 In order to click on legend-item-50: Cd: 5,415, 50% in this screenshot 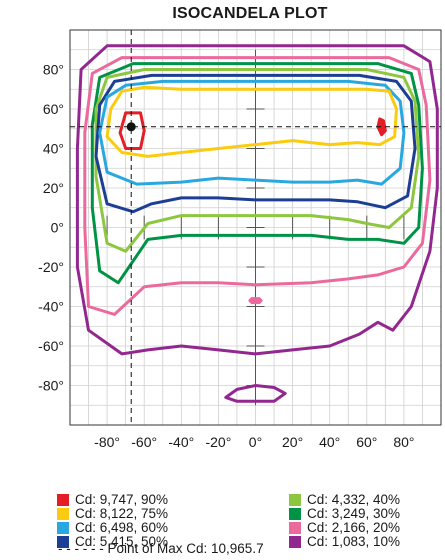, I will do `click(112, 542)`.